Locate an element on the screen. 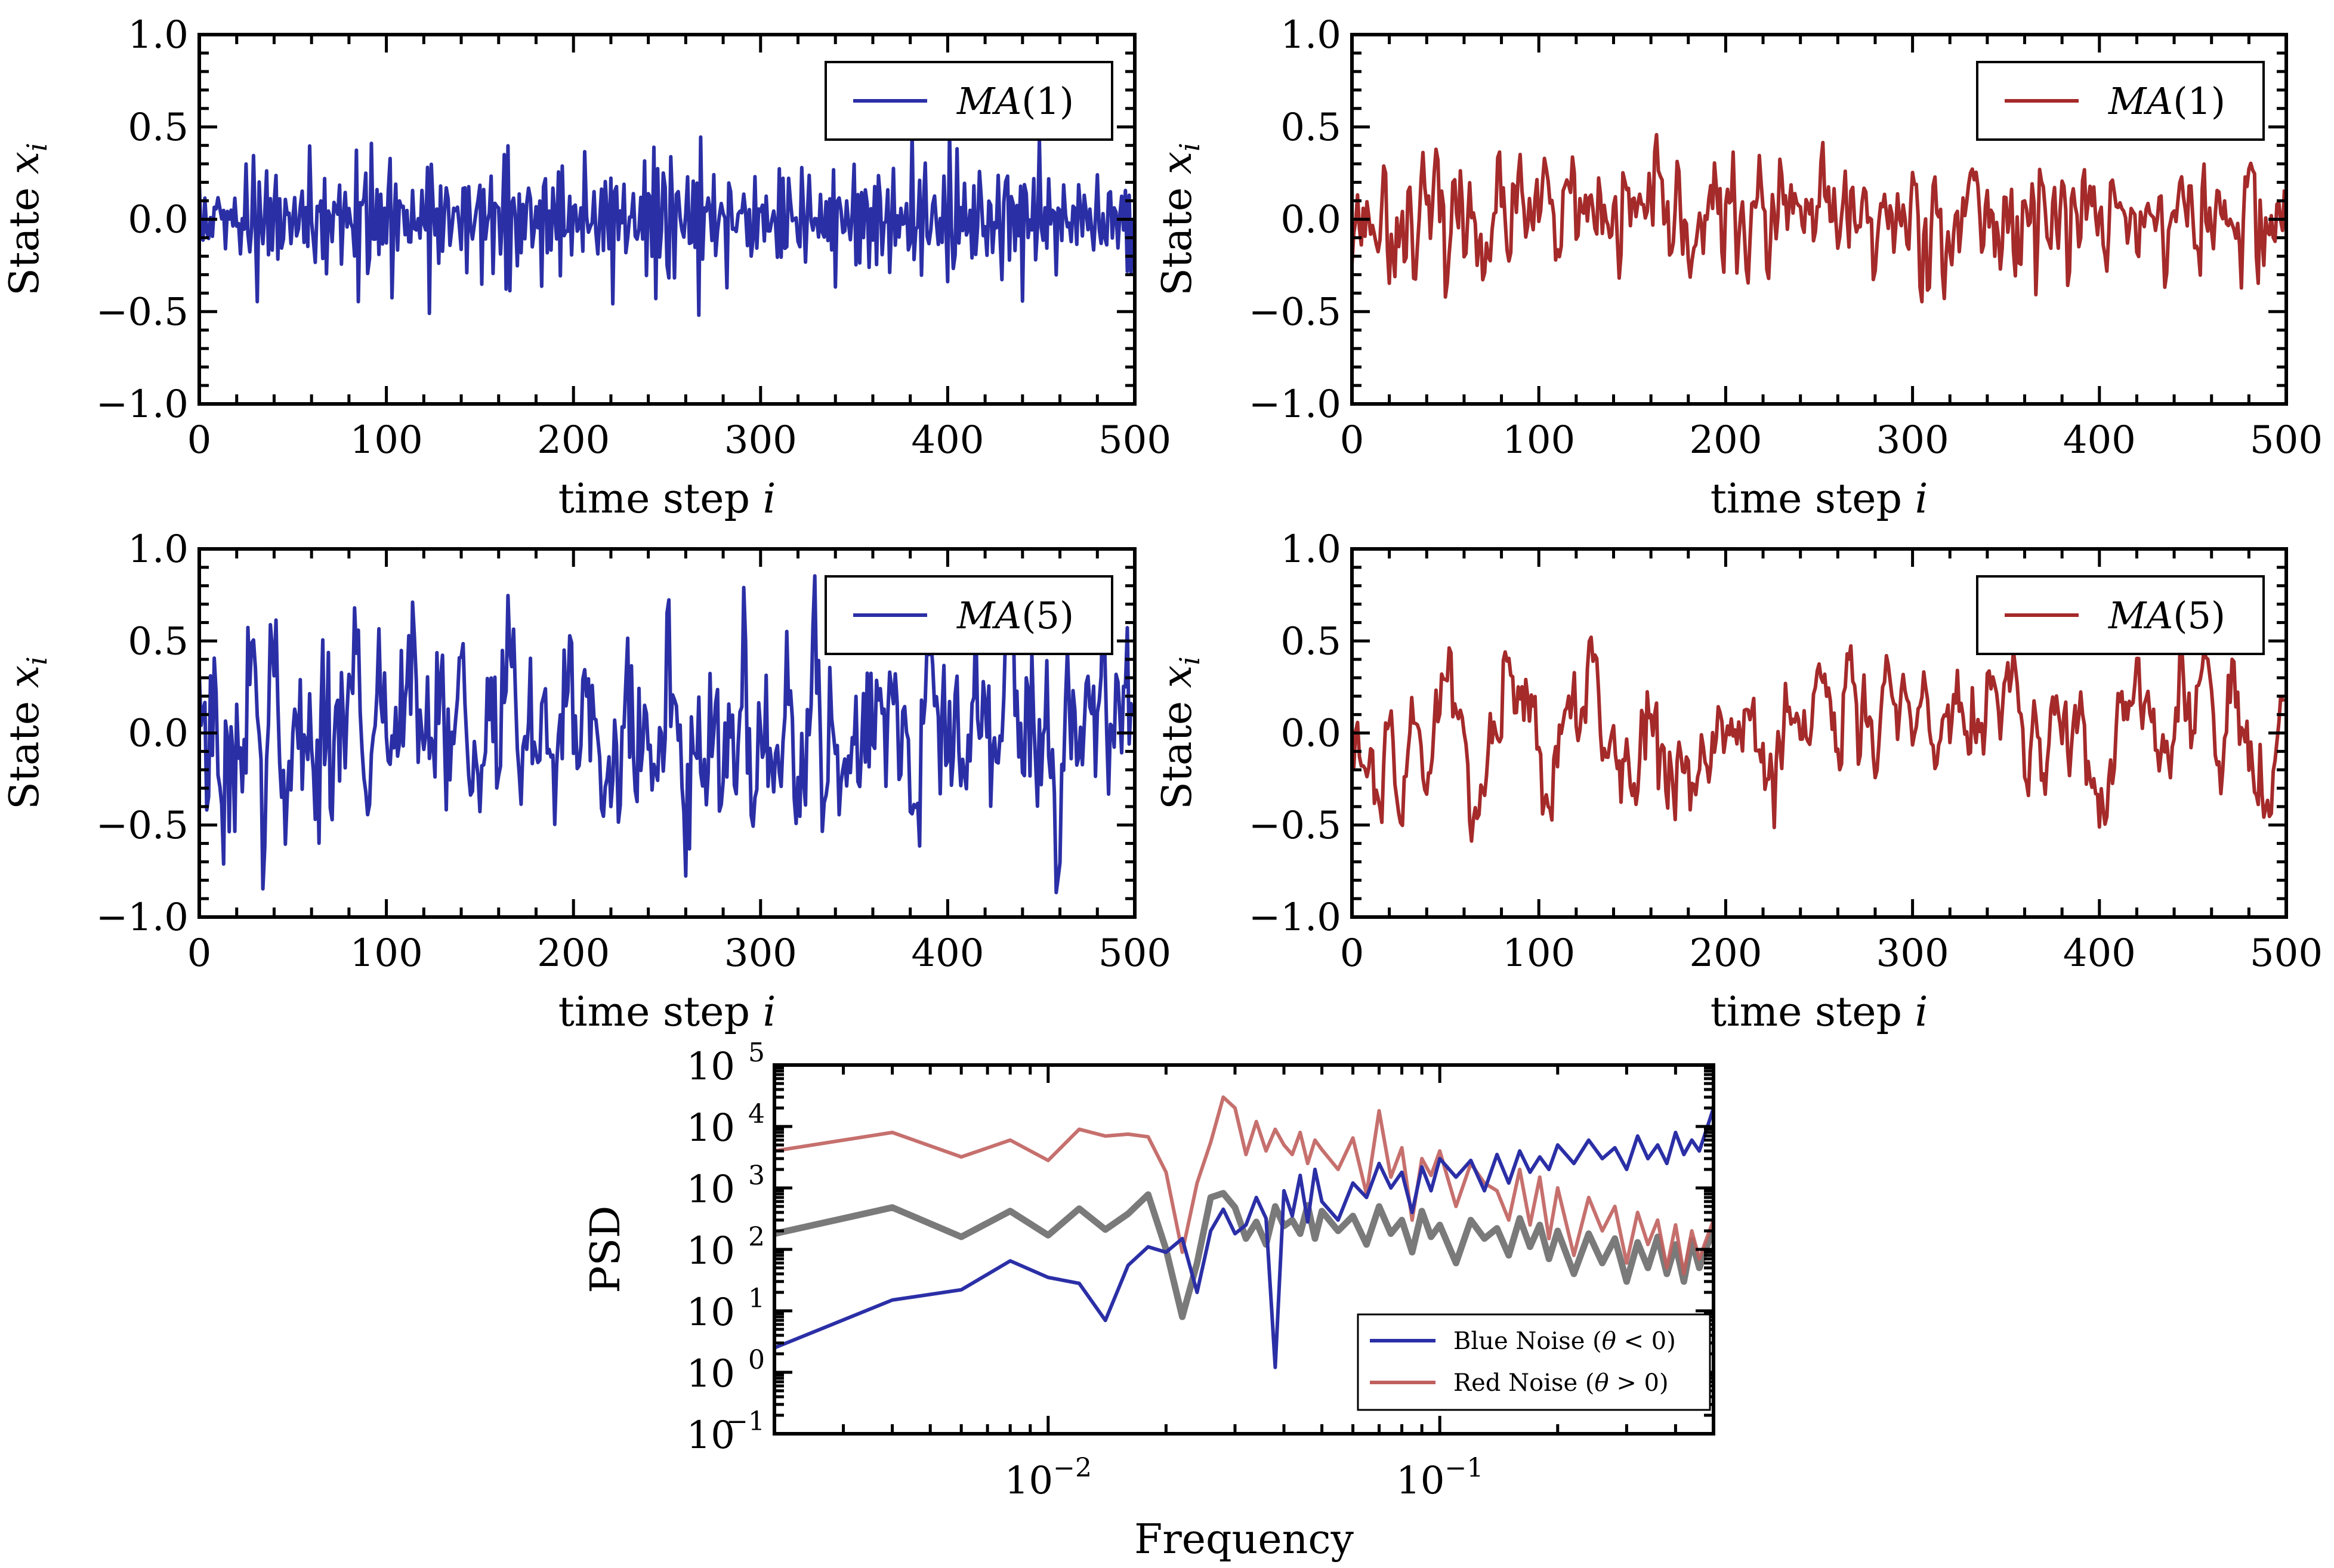 The height and width of the screenshot is (1568, 2334). legend-label: Blue Noise (θ < 0) is located at coordinates (1564, 1341).